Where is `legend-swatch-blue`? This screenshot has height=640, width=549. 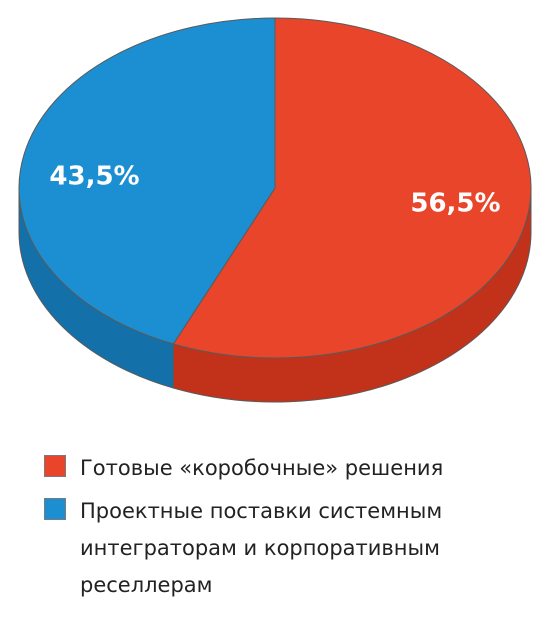 legend-swatch-blue is located at coordinates (55, 509).